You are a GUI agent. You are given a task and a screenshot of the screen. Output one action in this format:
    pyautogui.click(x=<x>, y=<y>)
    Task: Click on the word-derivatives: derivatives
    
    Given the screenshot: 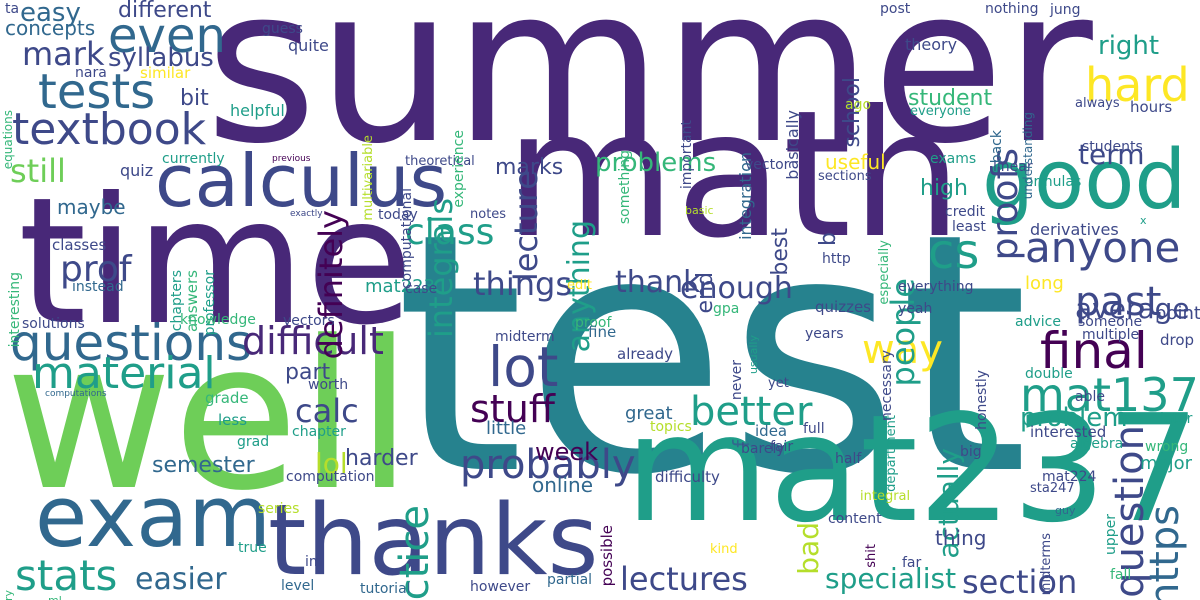 What is the action you would take?
    pyautogui.click(x=1074, y=229)
    